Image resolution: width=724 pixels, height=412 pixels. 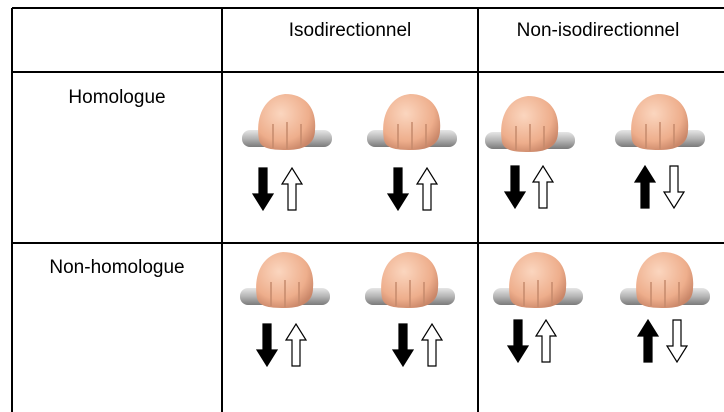 I want to click on column-header: Isodirectionnel, so click(x=350, y=30).